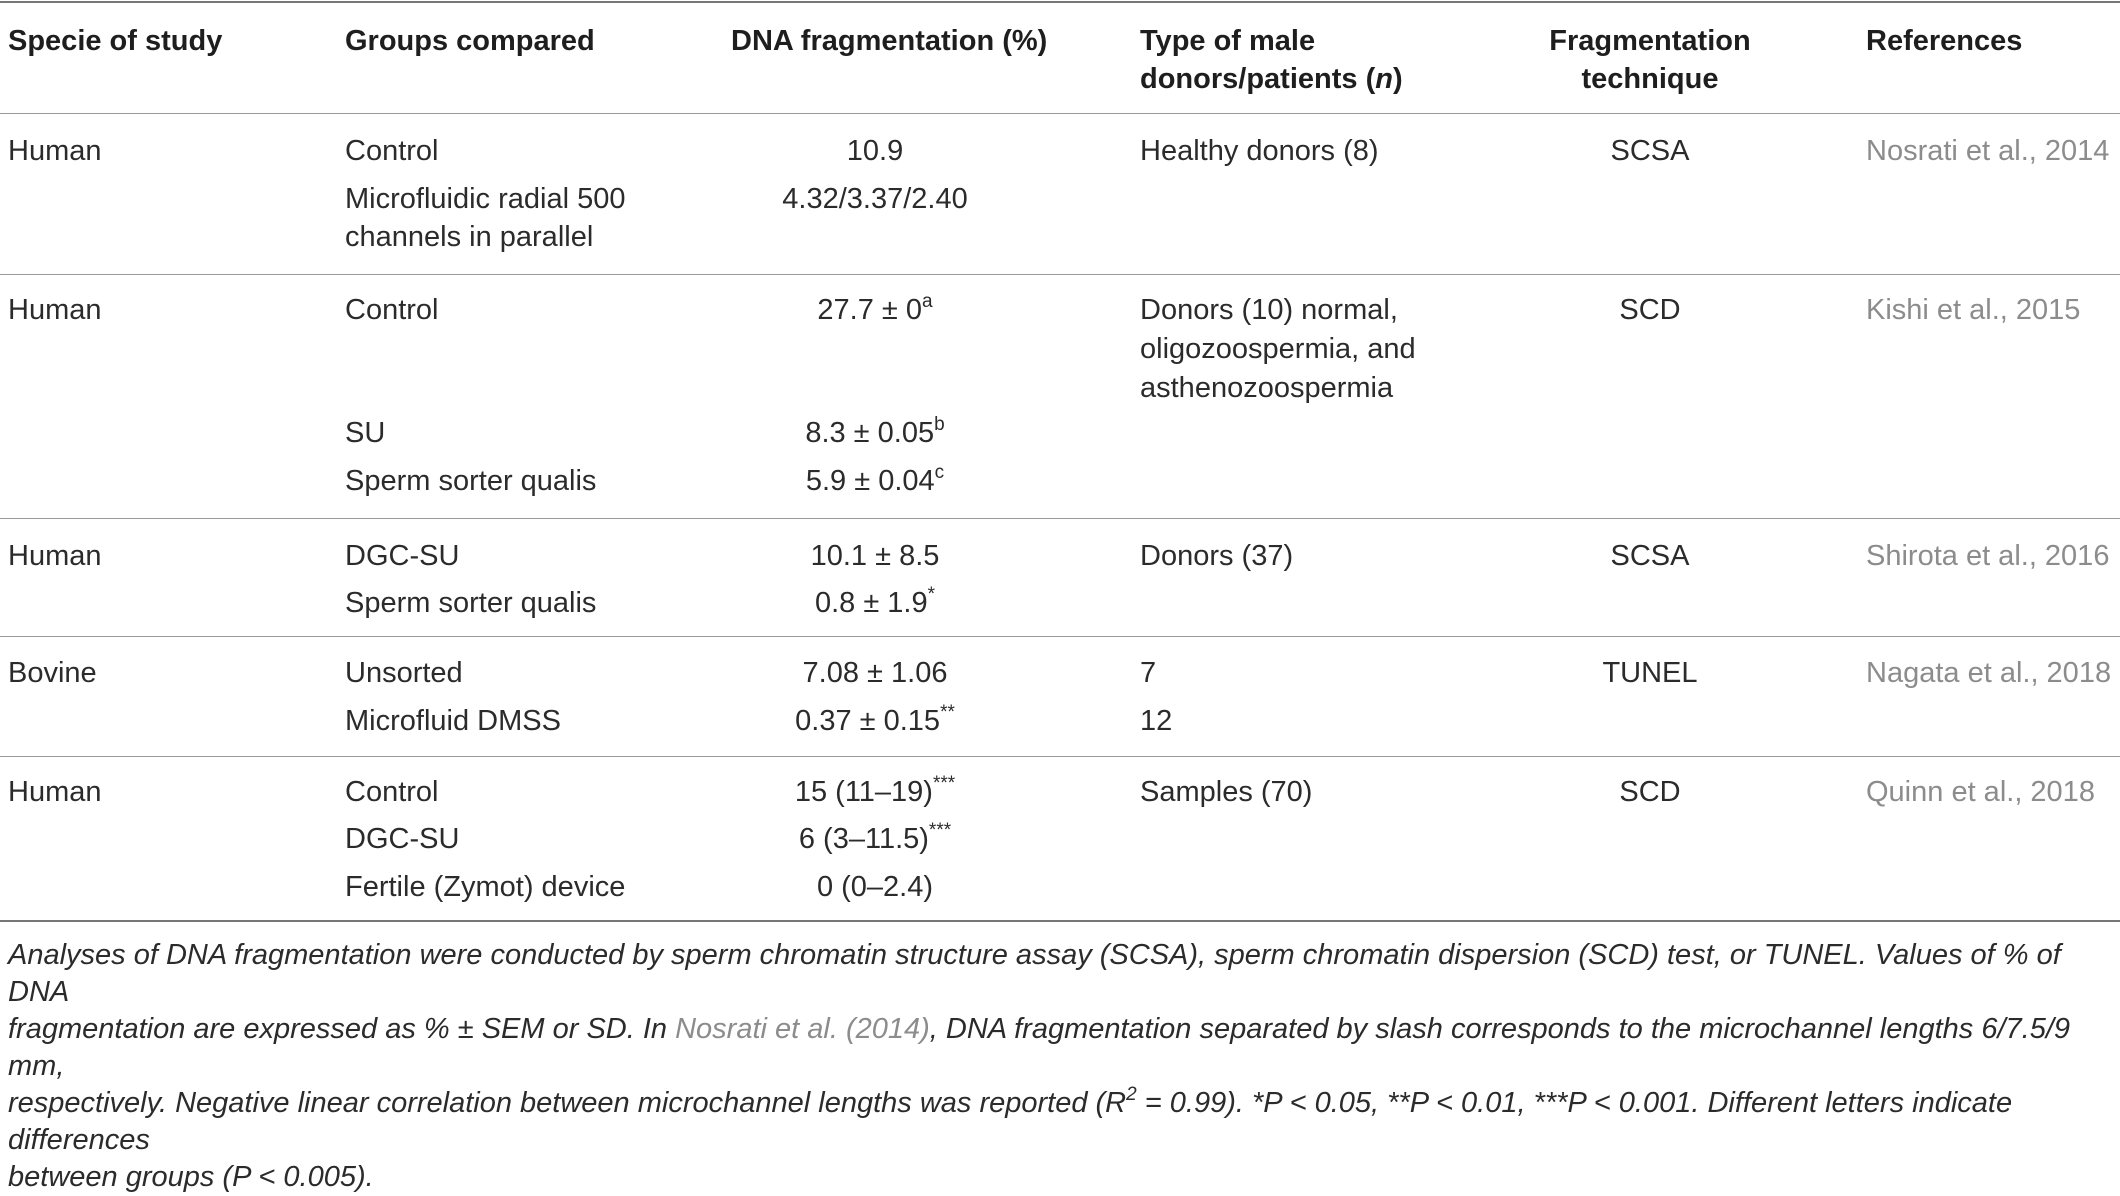 This screenshot has height=1196, width=2120. What do you see at coordinates (1226, 792) in the screenshot?
I see `row5-donors: Samples (70)` at bounding box center [1226, 792].